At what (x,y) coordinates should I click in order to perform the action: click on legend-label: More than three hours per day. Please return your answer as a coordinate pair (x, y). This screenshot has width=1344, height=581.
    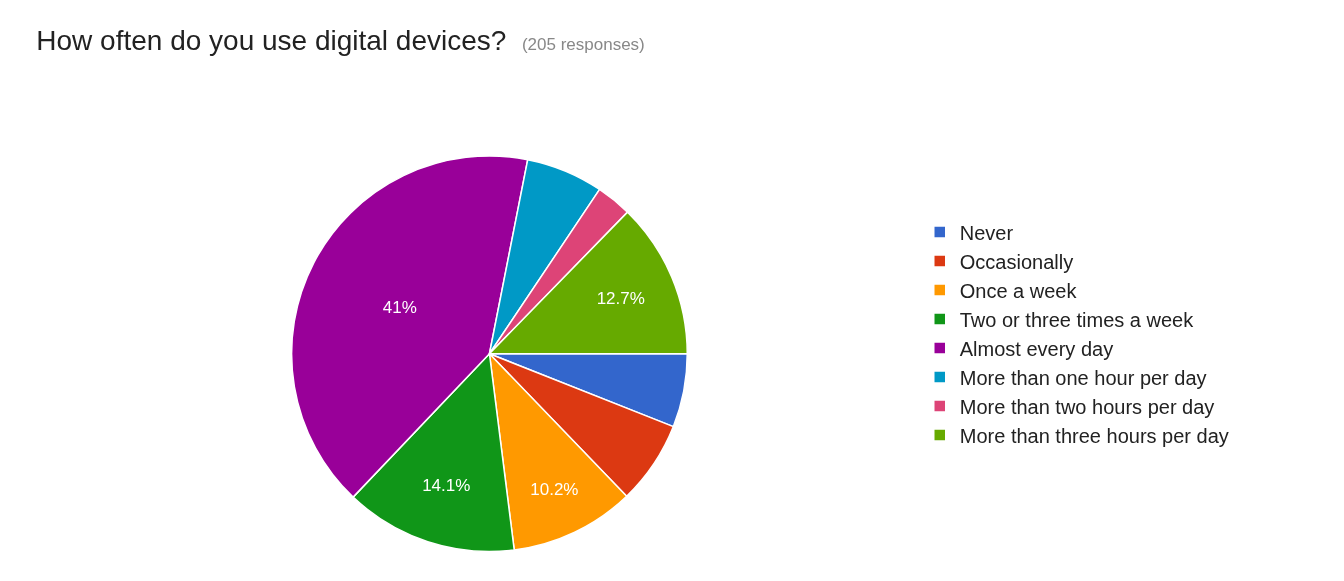
    Looking at the image, I should click on (1094, 435).